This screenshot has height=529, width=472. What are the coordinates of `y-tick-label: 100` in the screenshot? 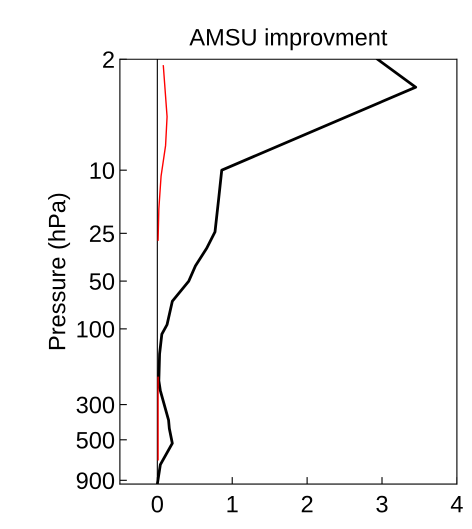 It's located at (95, 329).